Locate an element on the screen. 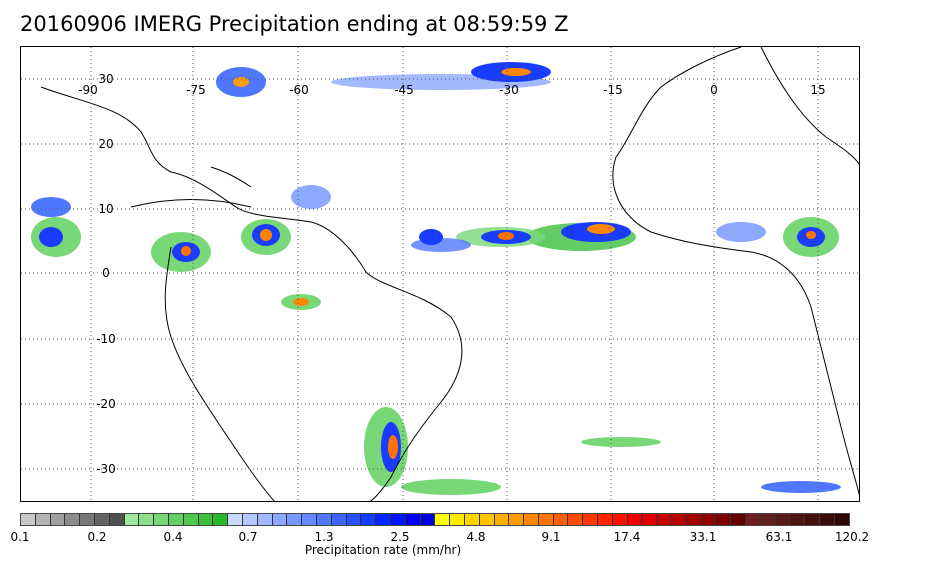 Image resolution: width=944 pixels, height=571 pixels. lon-label: -75 is located at coordinates (196, 90).